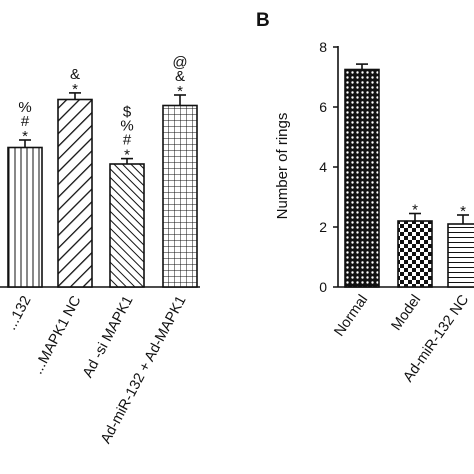 This screenshot has height=474, width=474. What do you see at coordinates (323, 287) in the screenshot?
I see `panel-b-y-tick-label: 0` at bounding box center [323, 287].